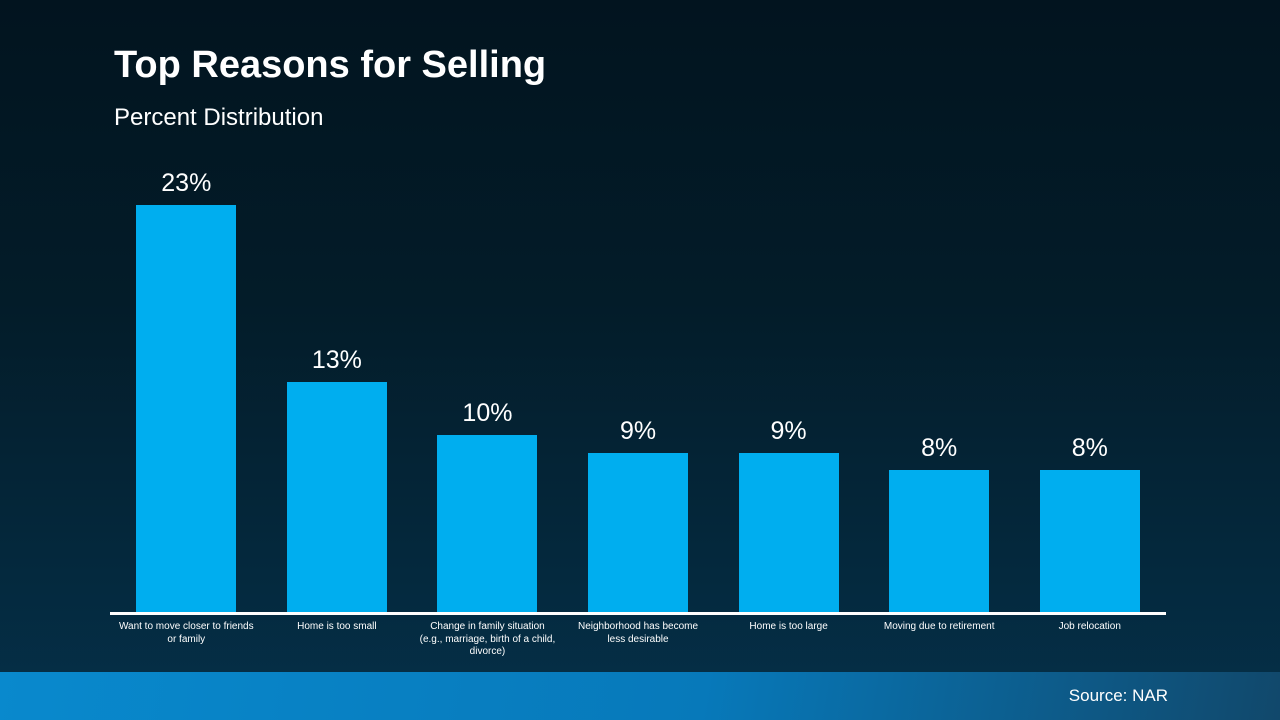  What do you see at coordinates (186, 633) in the screenshot?
I see `x-axis-category-label: Want to move closer to friends or family` at bounding box center [186, 633].